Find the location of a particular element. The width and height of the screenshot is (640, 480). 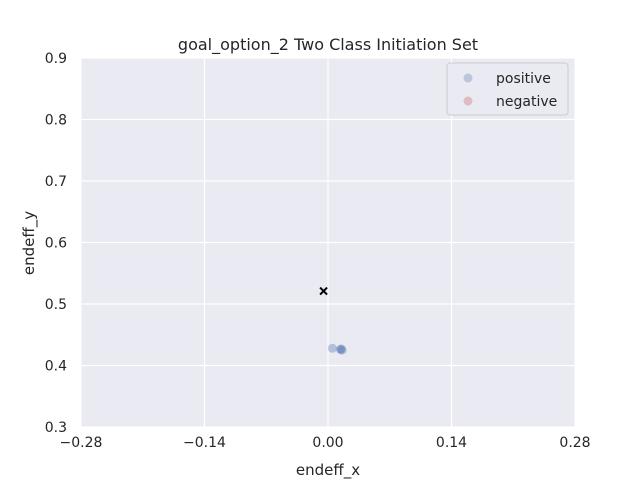

chart-title: goal_option_2 Two Class Initiation Set is located at coordinates (328, 45).